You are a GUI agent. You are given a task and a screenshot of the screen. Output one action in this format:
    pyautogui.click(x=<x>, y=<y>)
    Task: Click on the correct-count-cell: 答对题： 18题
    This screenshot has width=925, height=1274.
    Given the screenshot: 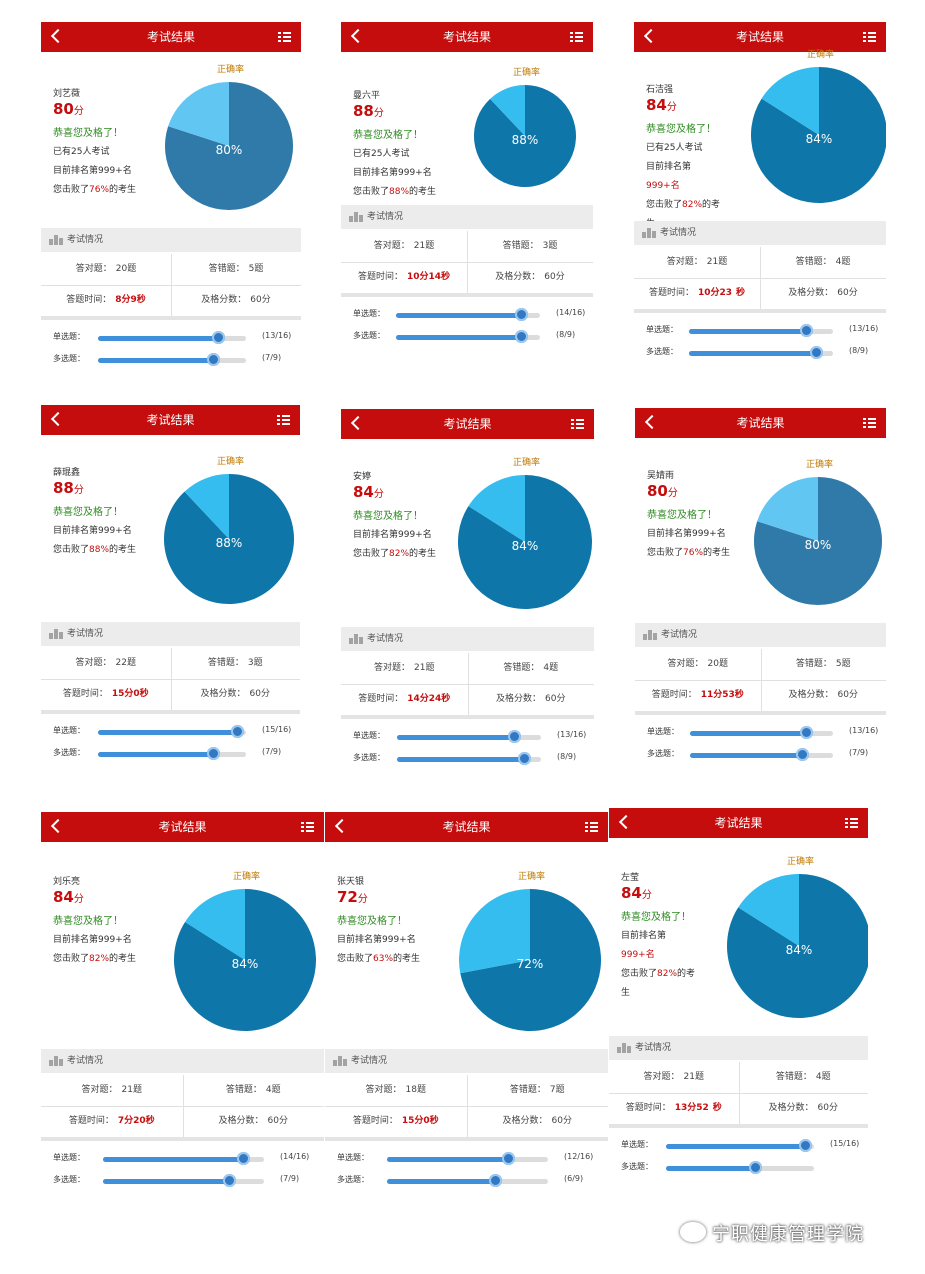 What is the action you would take?
    pyautogui.click(x=396, y=1090)
    